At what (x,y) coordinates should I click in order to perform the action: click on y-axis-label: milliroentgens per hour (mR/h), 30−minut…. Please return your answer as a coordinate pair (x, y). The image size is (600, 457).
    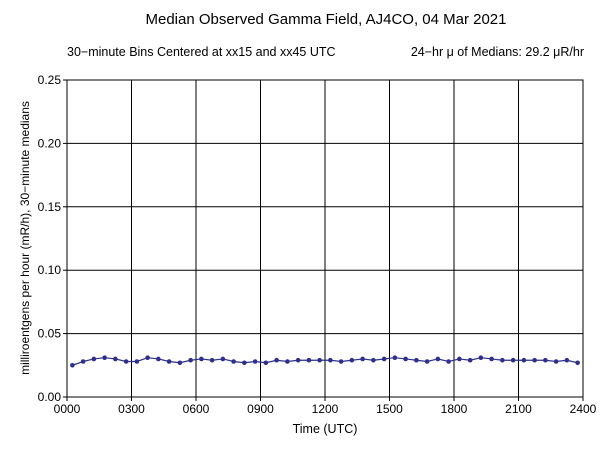
    Looking at the image, I should click on (25, 238).